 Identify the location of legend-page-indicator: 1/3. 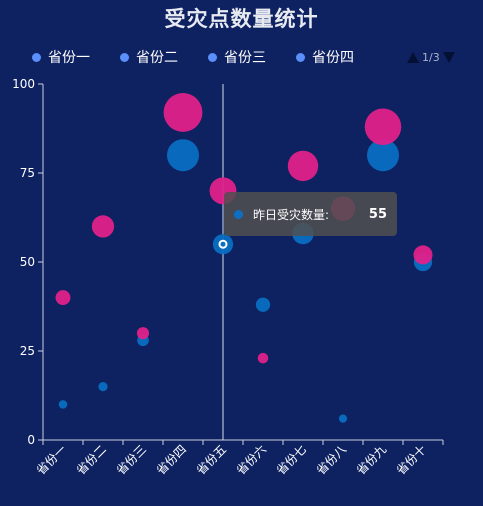
(431, 57).